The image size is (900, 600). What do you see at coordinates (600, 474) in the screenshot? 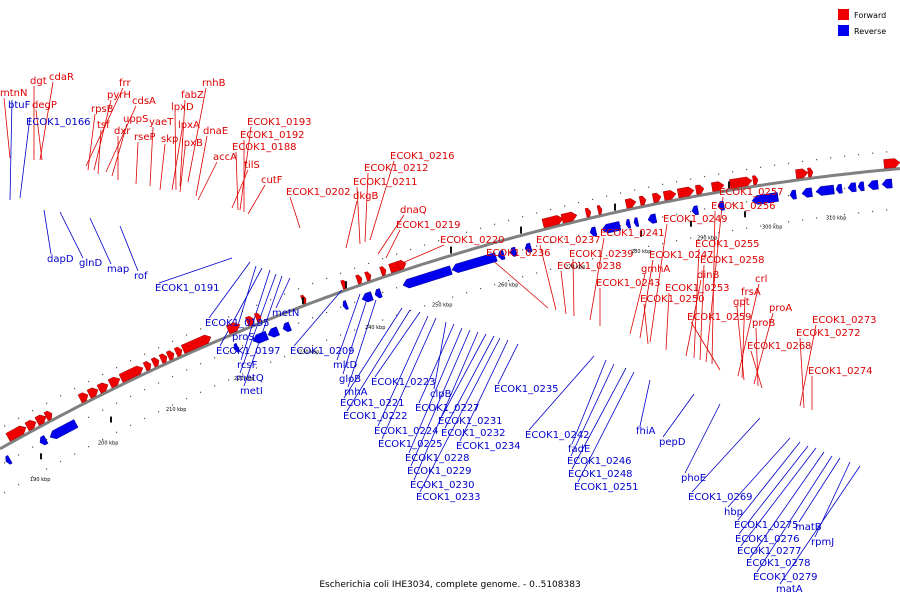
I see `reverse-gene-label: ECOK1_0248` at bounding box center [600, 474].